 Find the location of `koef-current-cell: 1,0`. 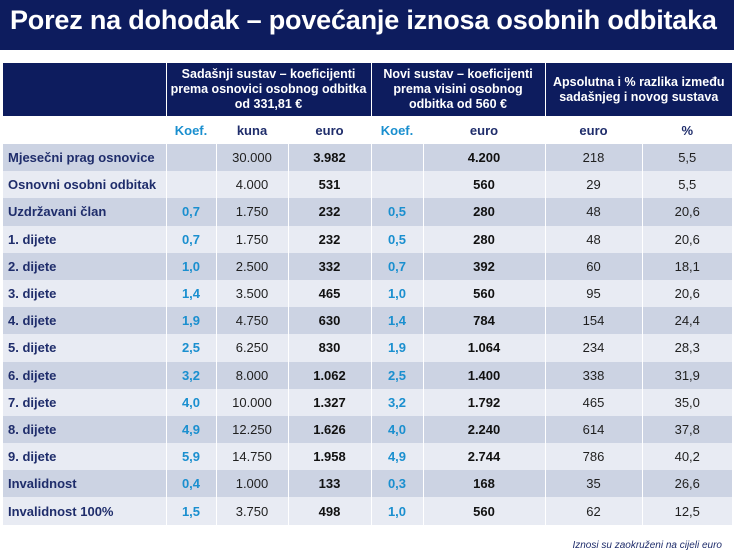

koef-current-cell: 1,0 is located at coordinates (191, 266).